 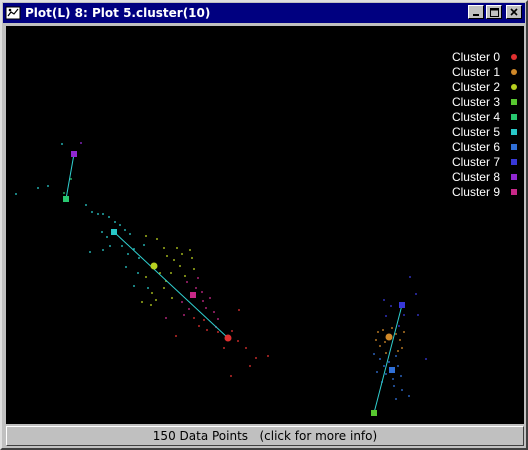 I want to click on legend-label: Cluster 0, so click(x=476, y=57).